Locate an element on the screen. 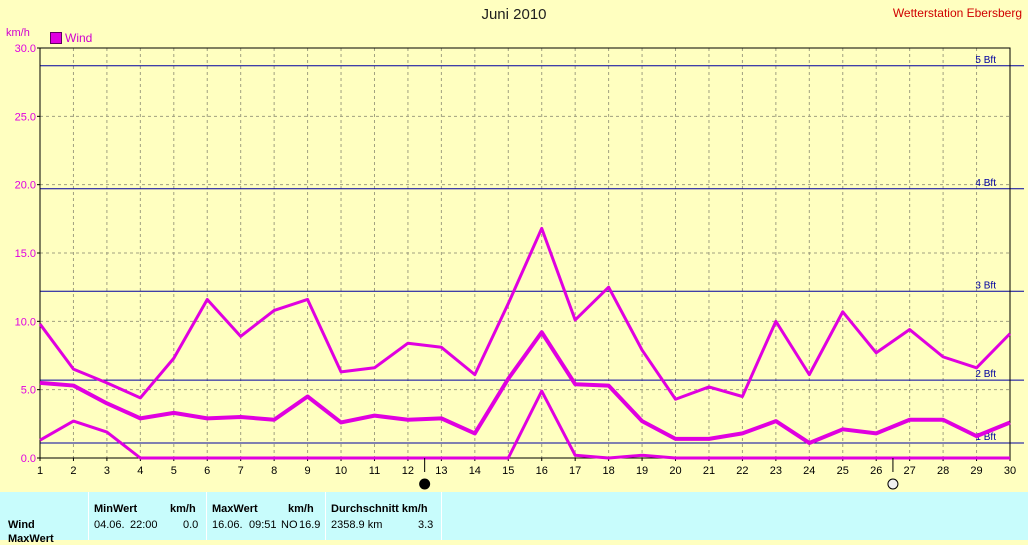  legend-label: Wind is located at coordinates (79, 38).